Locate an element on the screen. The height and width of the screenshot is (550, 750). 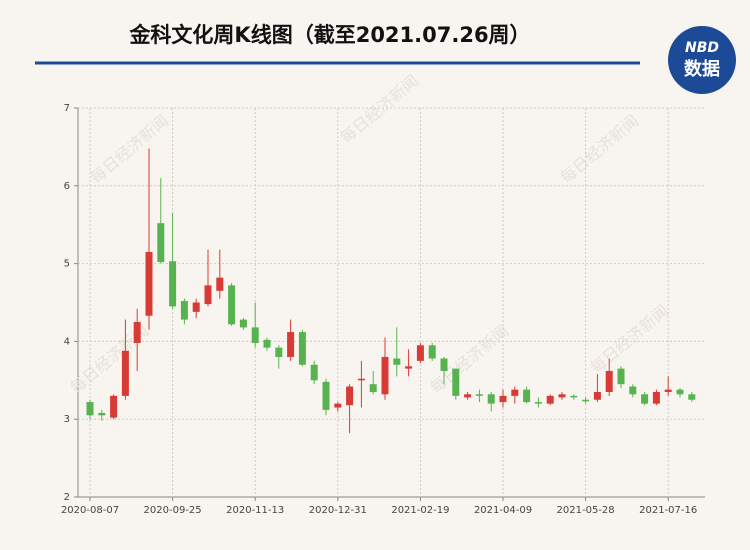
x-tick-label: 2021-04-09 is located at coordinates (503, 510).